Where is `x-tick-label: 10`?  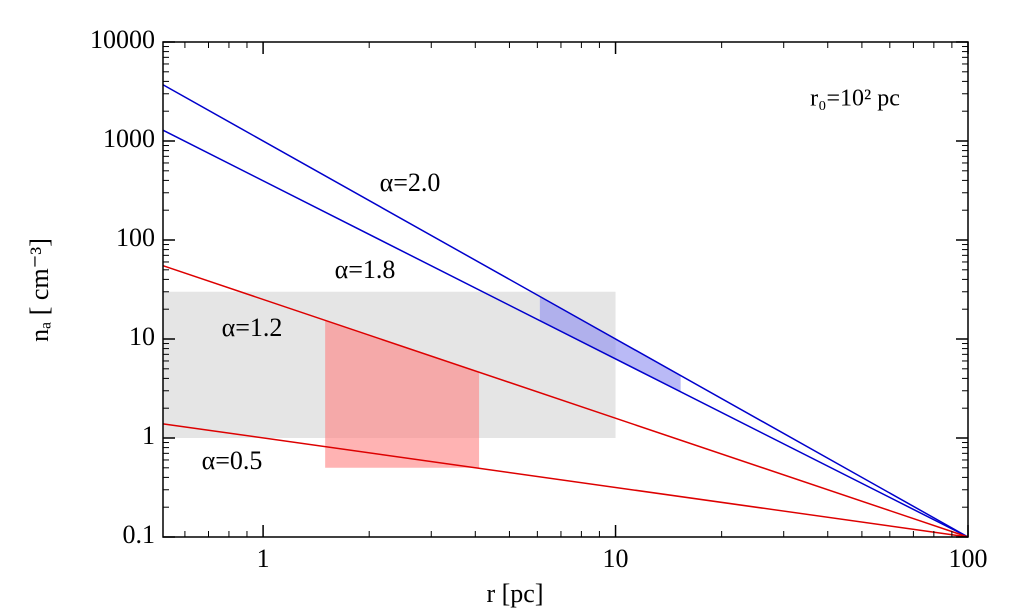
x-tick-label: 10 is located at coordinates (616, 558).